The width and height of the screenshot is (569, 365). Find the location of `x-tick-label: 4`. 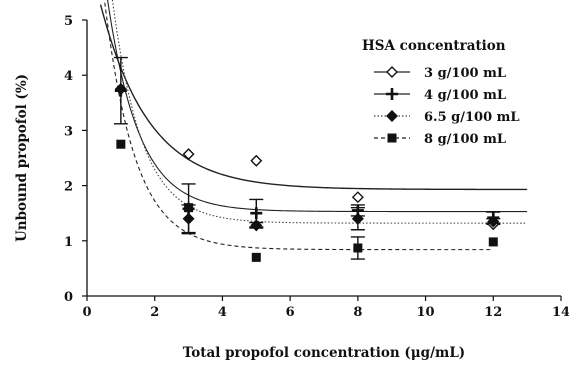

x-tick-label: 4 is located at coordinates (222, 312).